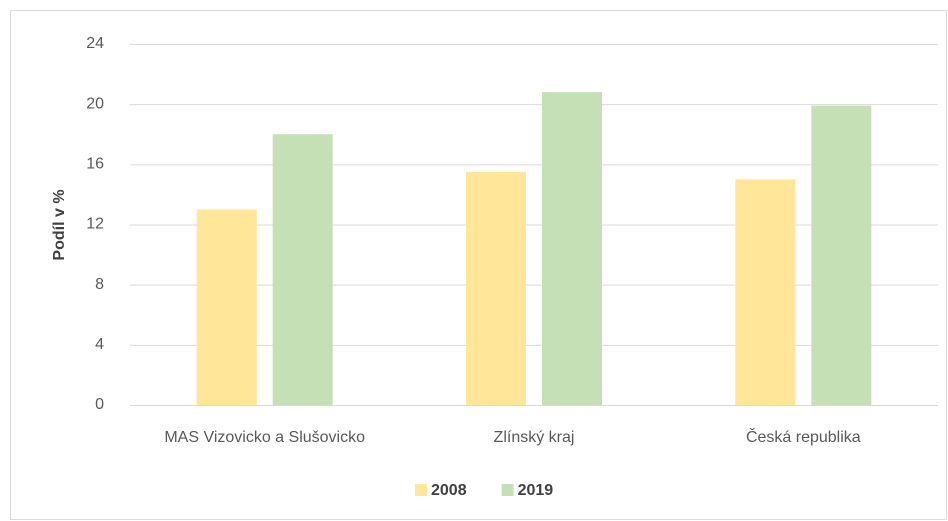  What do you see at coordinates (99, 344) in the screenshot?
I see `y-tick-label: 4` at bounding box center [99, 344].